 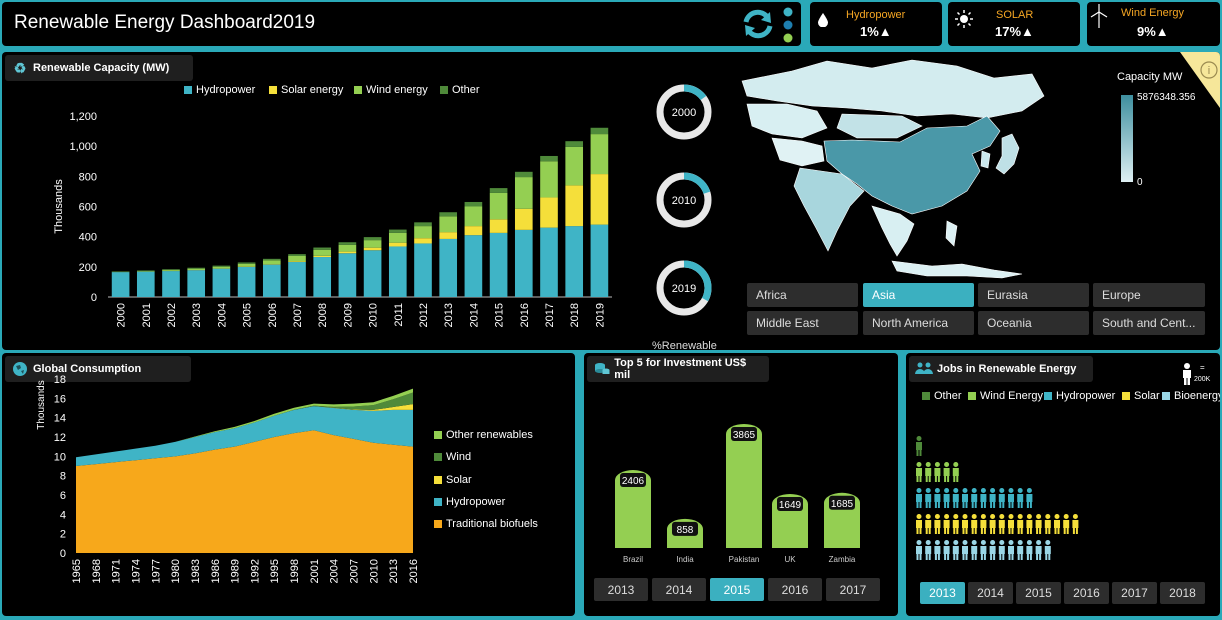 What do you see at coordinates (893, 89) in the screenshot?
I see `map-russia` at bounding box center [893, 89].